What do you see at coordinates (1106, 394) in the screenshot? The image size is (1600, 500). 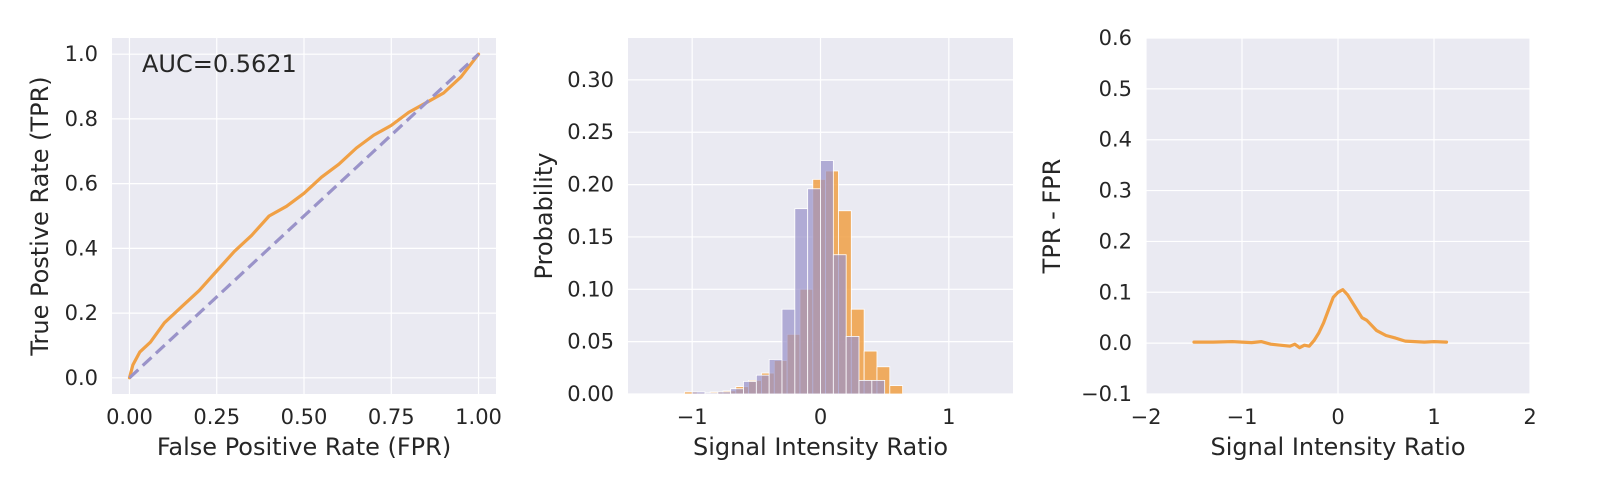 I see `y-tick-label: −0.1` at bounding box center [1106, 394].